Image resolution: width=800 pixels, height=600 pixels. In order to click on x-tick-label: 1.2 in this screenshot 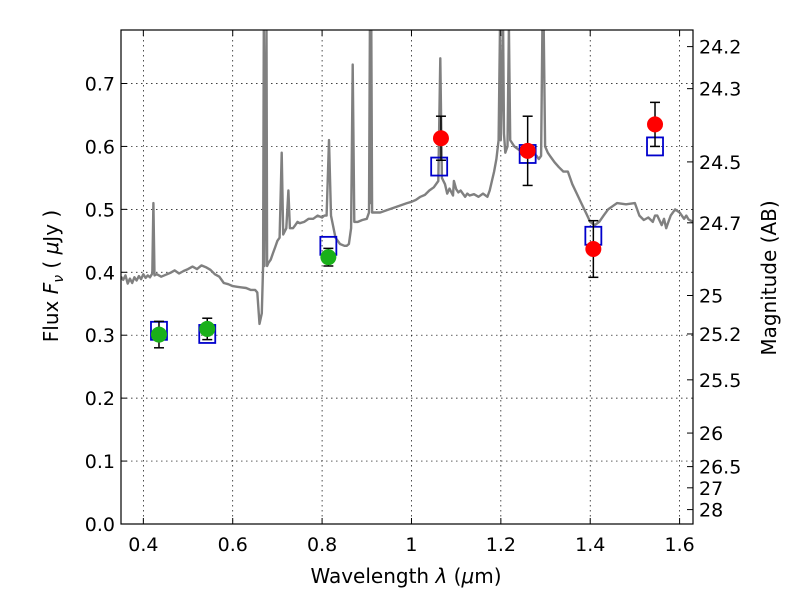, I will do `click(501, 545)`.